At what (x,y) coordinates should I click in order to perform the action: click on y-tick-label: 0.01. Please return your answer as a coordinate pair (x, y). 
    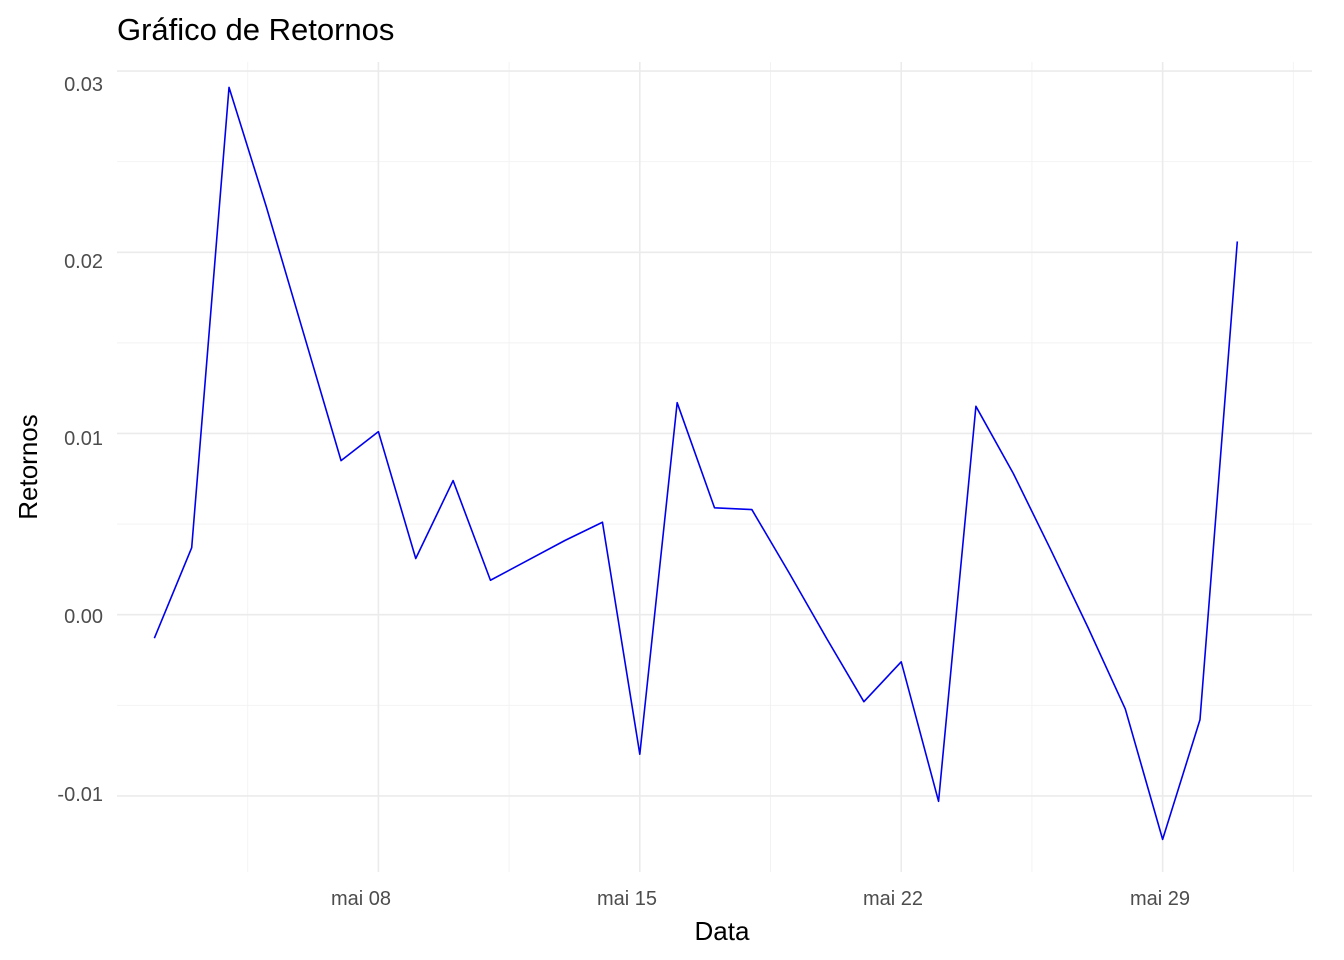
    Looking at the image, I should click on (83, 439).